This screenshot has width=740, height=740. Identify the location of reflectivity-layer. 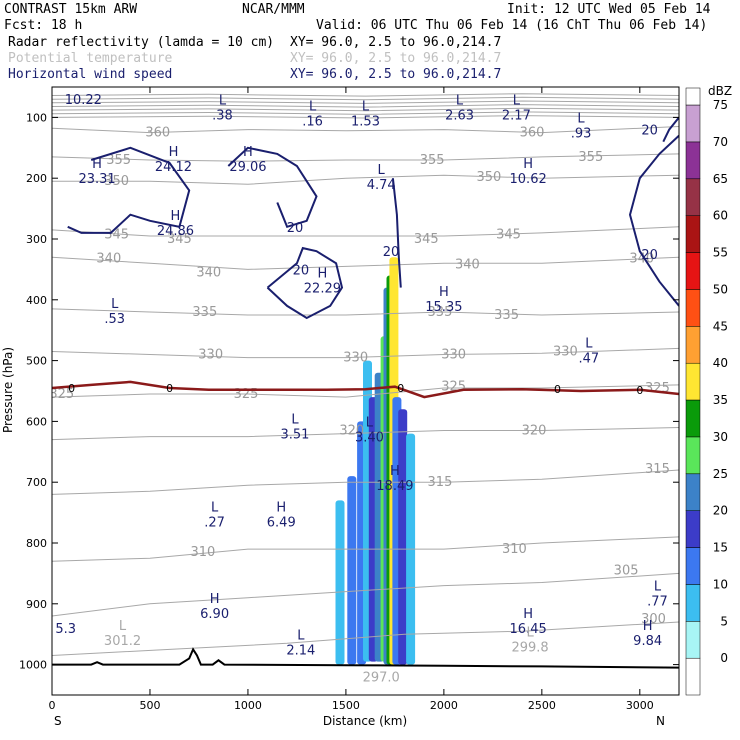
(375, 461).